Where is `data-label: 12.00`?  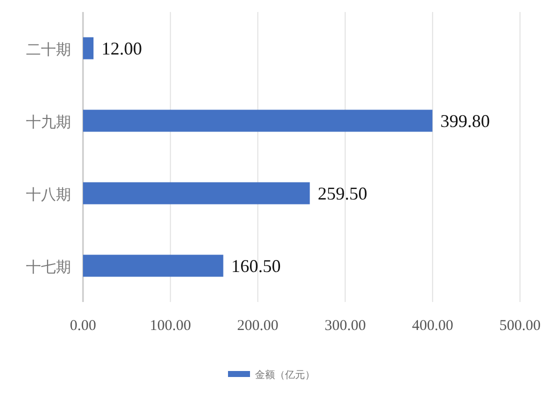 data-label: 12.00 is located at coordinates (121, 48).